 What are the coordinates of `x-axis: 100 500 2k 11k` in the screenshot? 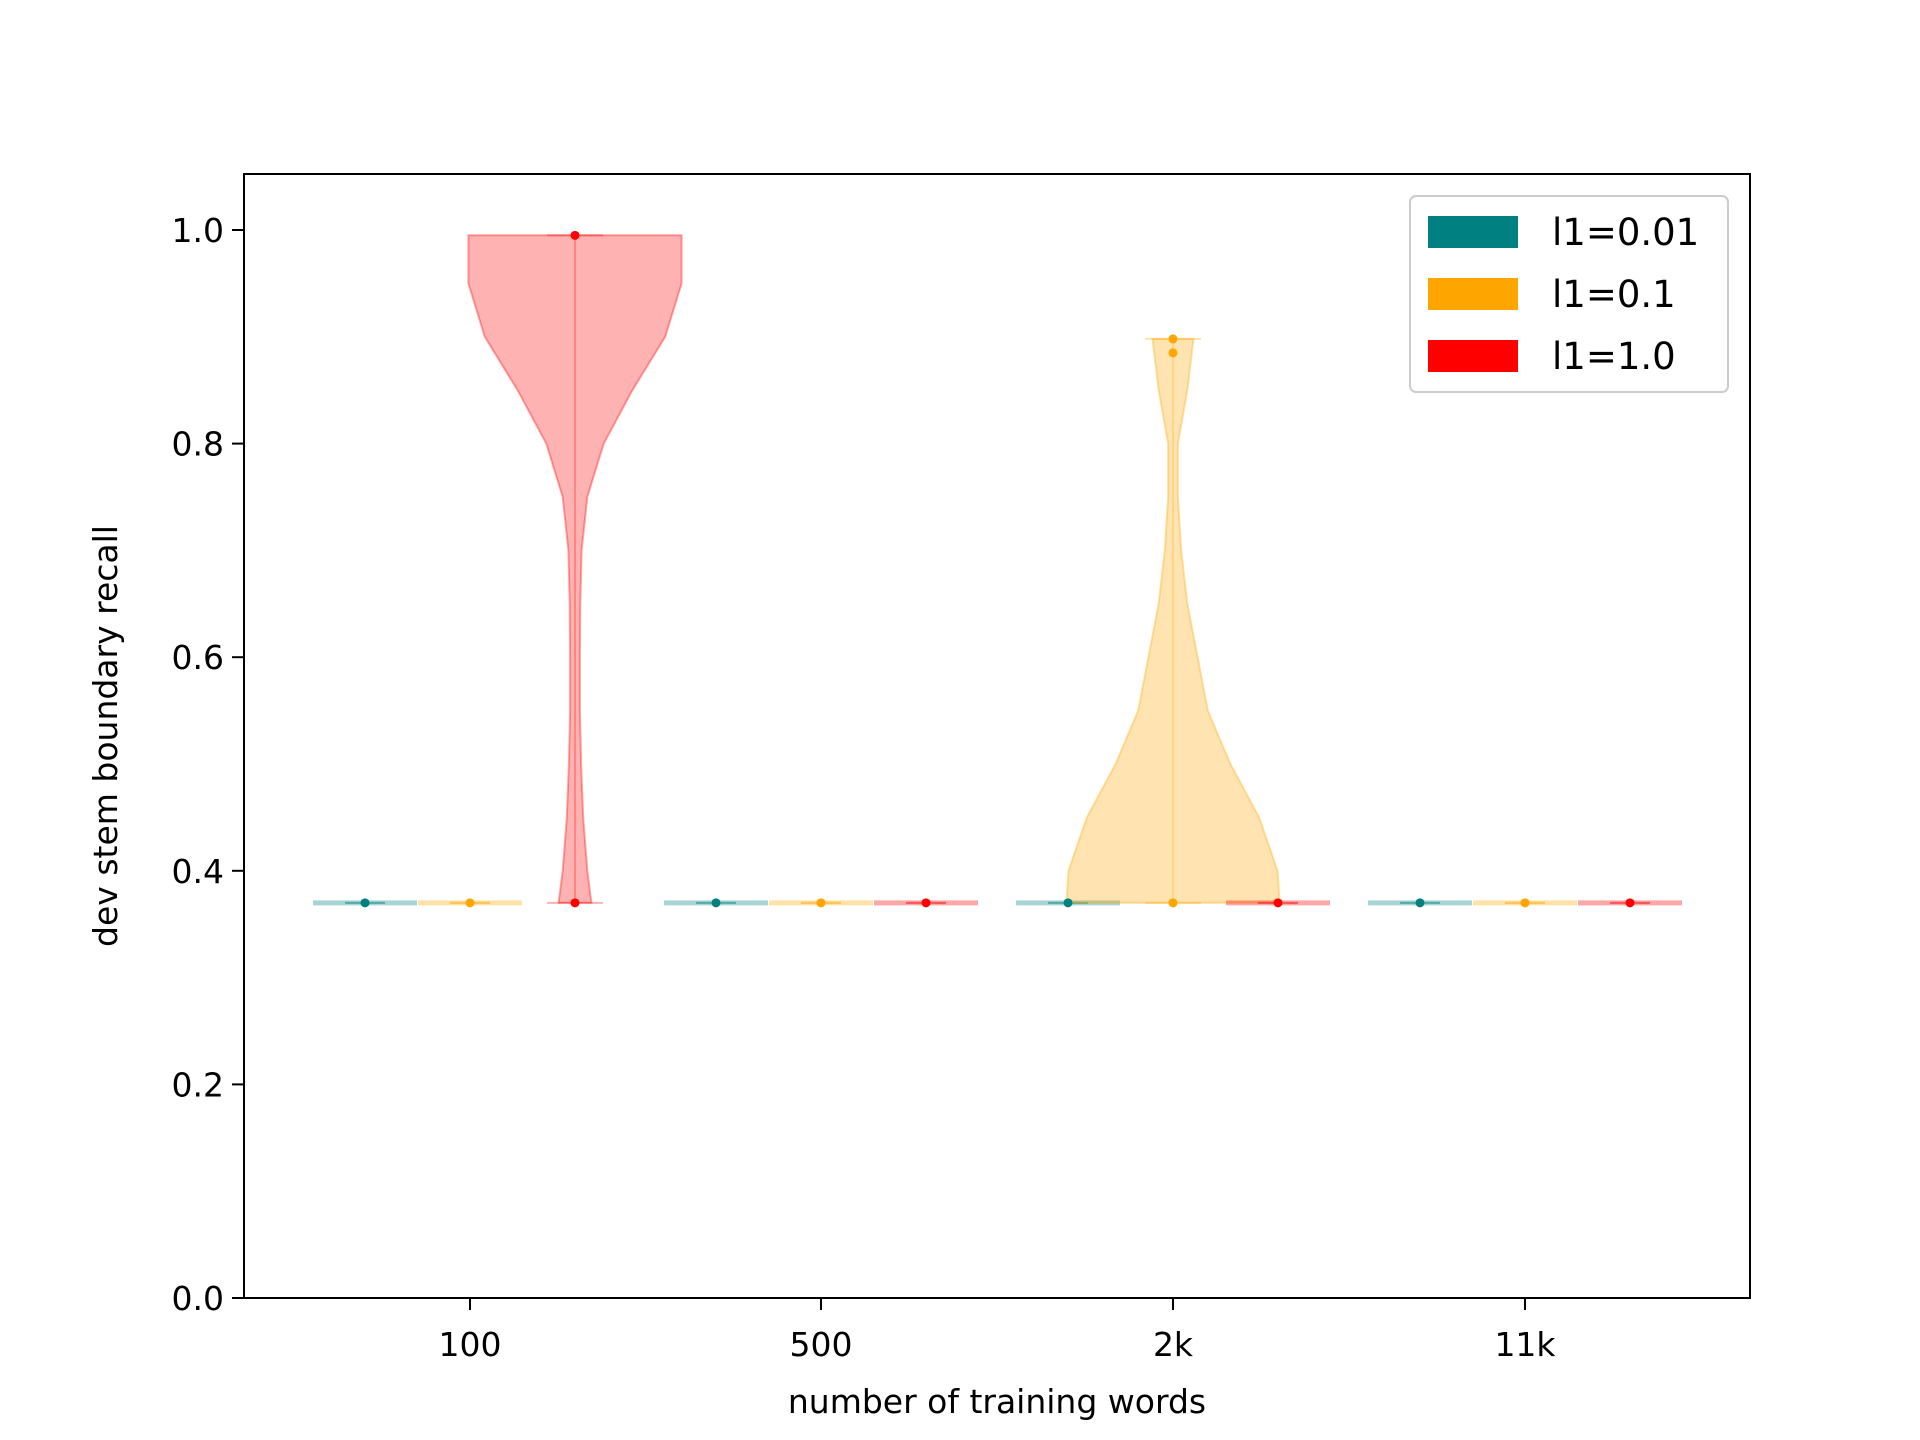 It's located at (997, 1331).